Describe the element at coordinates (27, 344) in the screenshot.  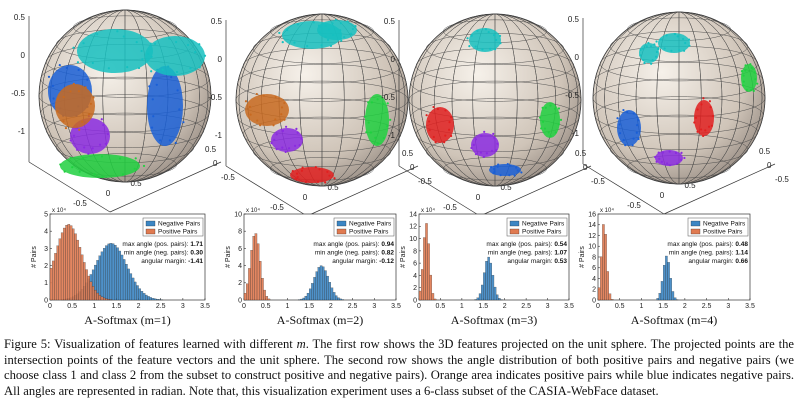
I see `caption-label: Figure 5:` at that location.